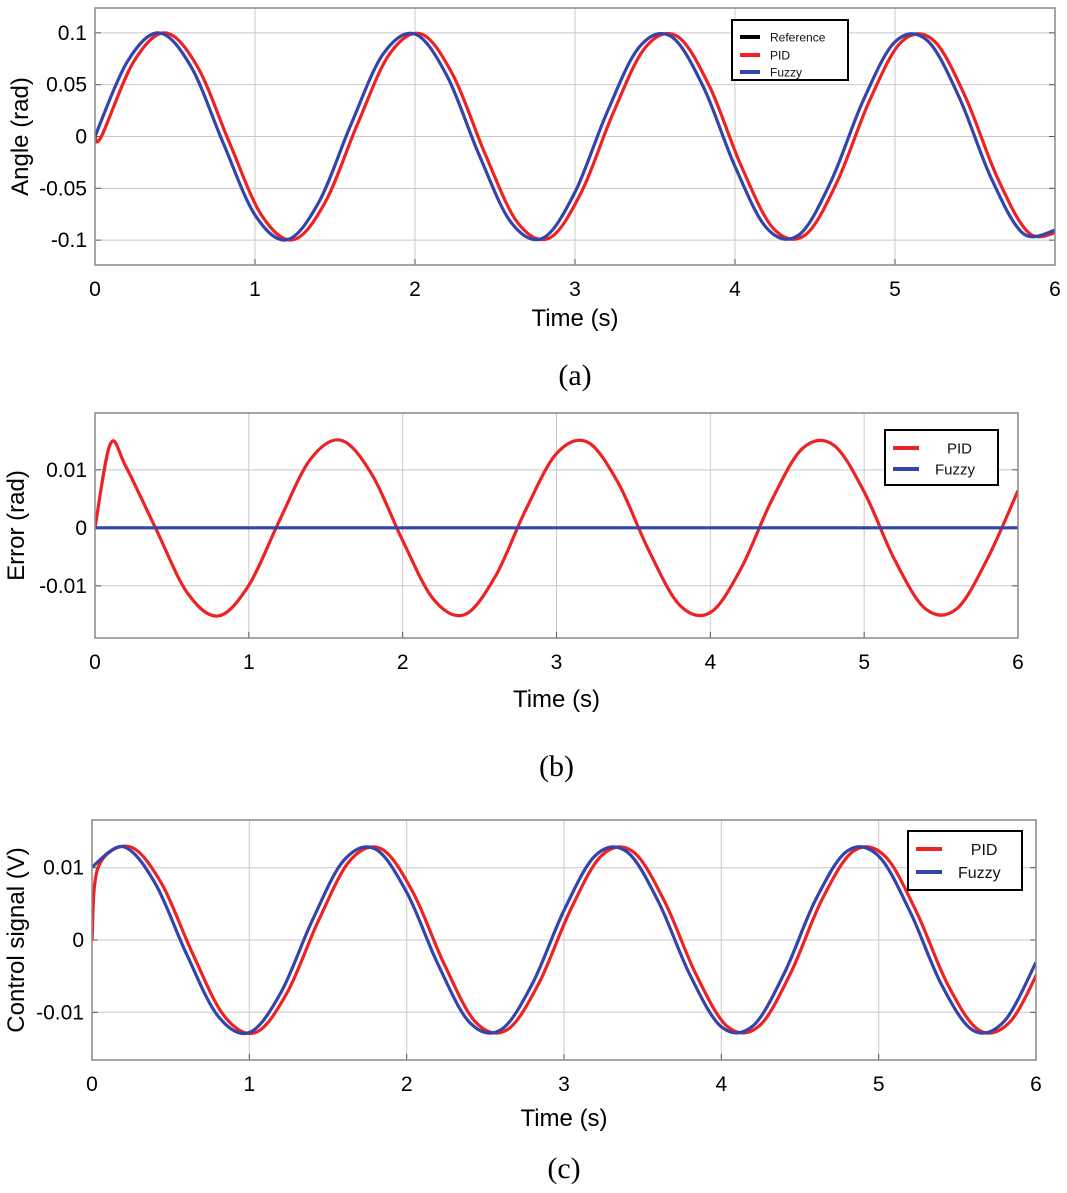  What do you see at coordinates (563, 1168) in the screenshot?
I see `panel-caption: (c)` at bounding box center [563, 1168].